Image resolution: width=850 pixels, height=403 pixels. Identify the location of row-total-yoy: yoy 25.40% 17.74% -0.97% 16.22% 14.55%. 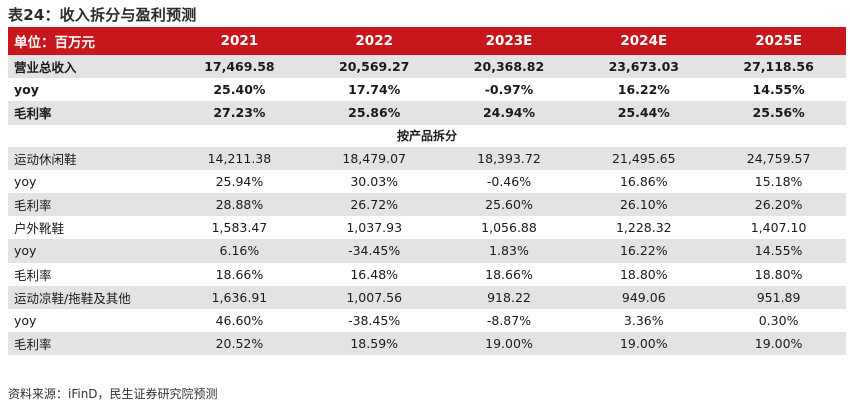
(427, 89).